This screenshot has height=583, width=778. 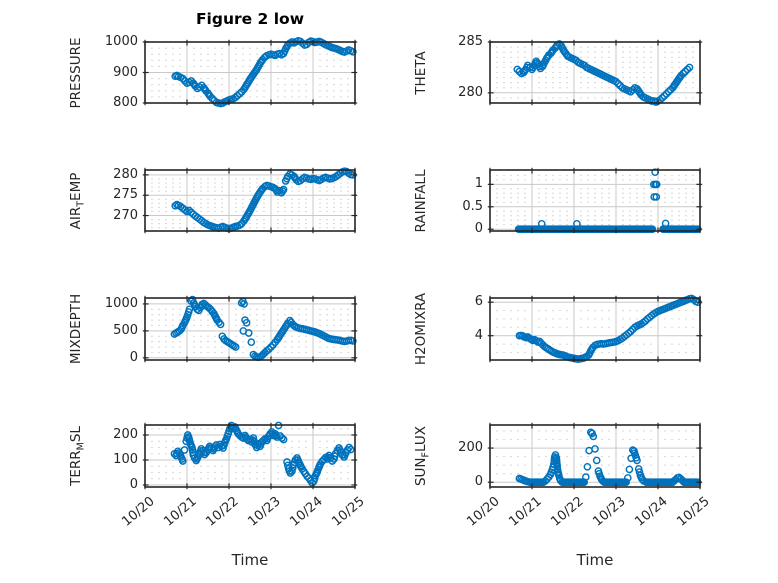 I want to click on plot-area-rainfall, so click(x=595, y=200).